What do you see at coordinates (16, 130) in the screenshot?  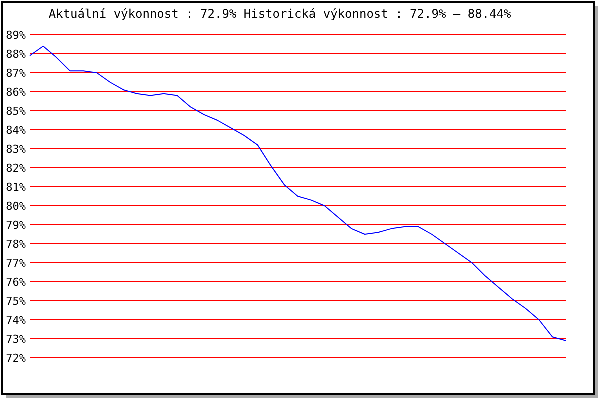 I see `y-tick-label: 84%` at bounding box center [16, 130].